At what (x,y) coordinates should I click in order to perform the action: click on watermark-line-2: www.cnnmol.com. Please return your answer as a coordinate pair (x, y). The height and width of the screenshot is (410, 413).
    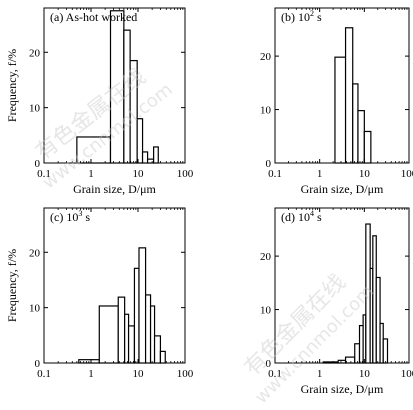
    Looking at the image, I should click on (108, 136).